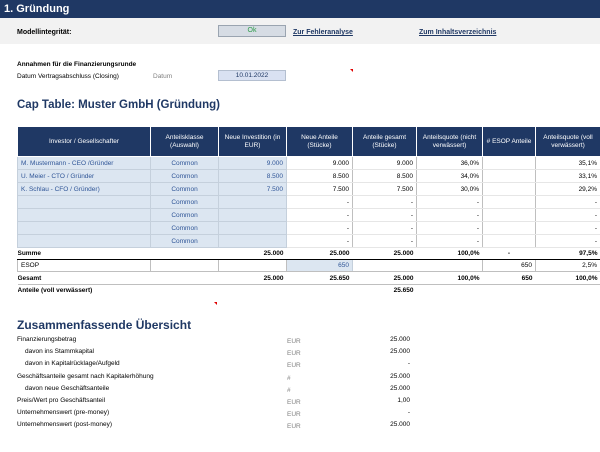 The width and height of the screenshot is (600, 452). What do you see at coordinates (567, 141) in the screenshot?
I see `header-quota-diluted: Anteilsquote (voll verwässert)` at bounding box center [567, 141].